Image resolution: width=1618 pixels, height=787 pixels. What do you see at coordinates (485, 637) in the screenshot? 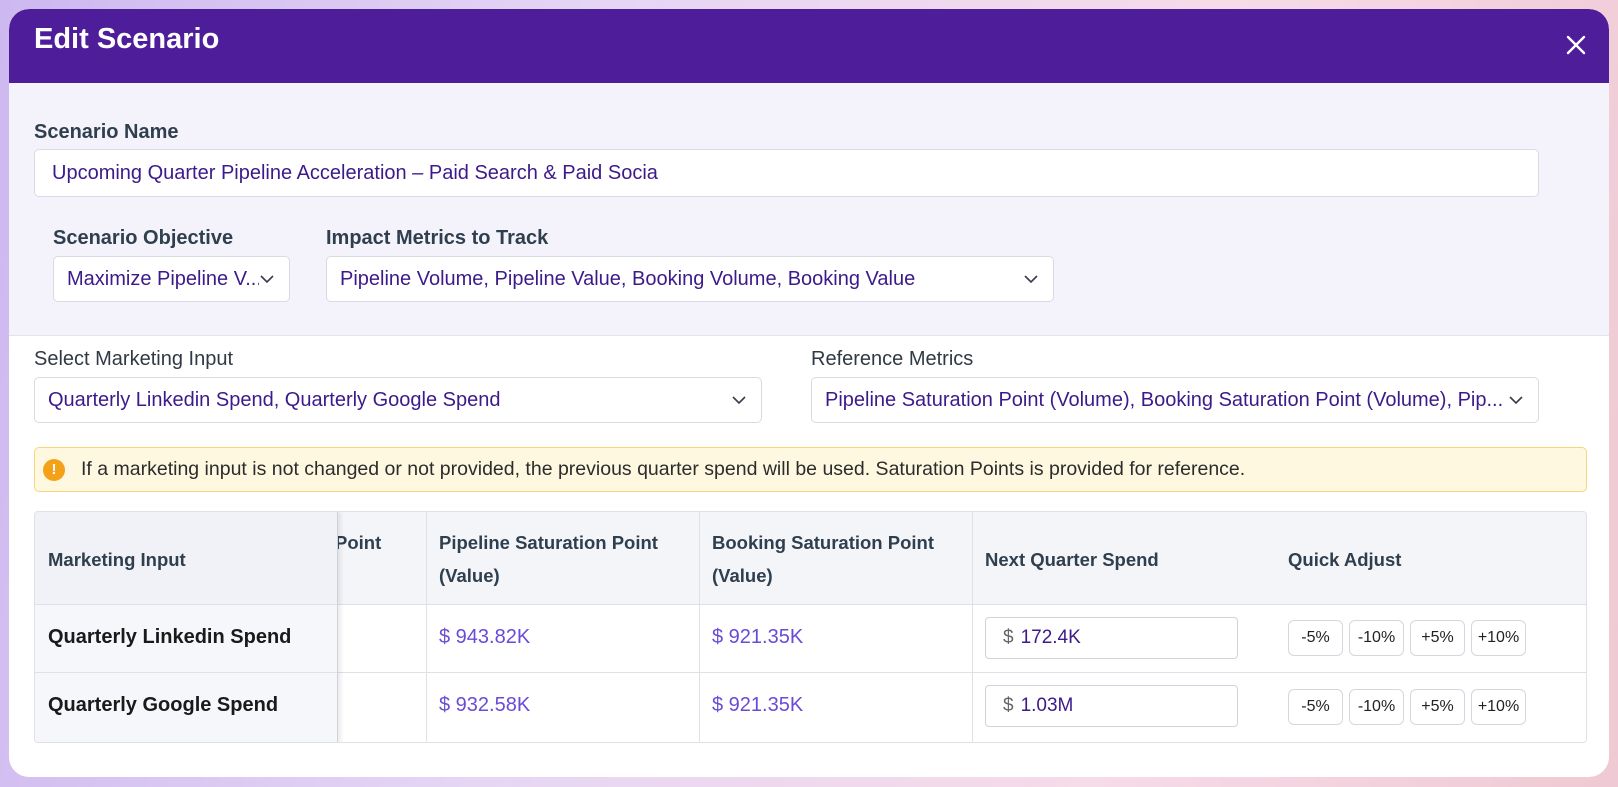
I see `pipeline-saturation-value: $ 943.82K` at bounding box center [485, 637].